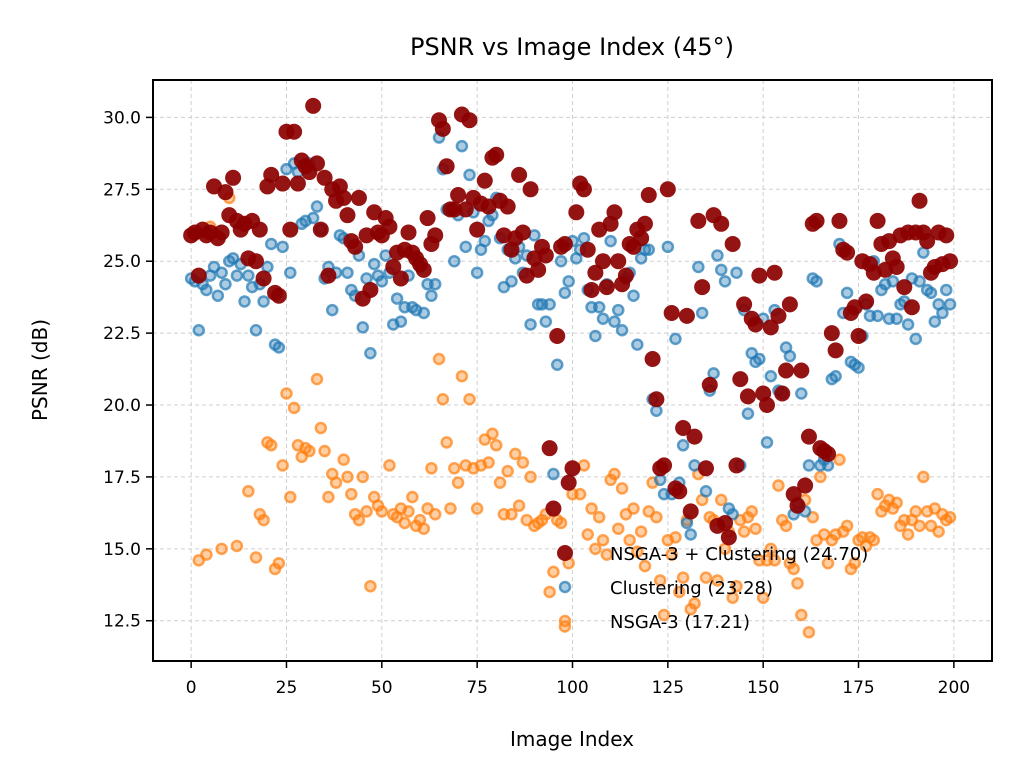  Describe the element at coordinates (122, 550) in the screenshot. I see `y-tick-label: 15.0` at that location.